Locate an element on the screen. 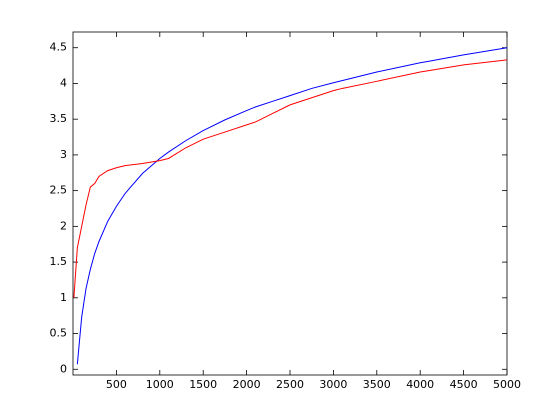 Image resolution: width=560 pixels, height=420 pixels. x-tick-label: 3000 is located at coordinates (333, 384).